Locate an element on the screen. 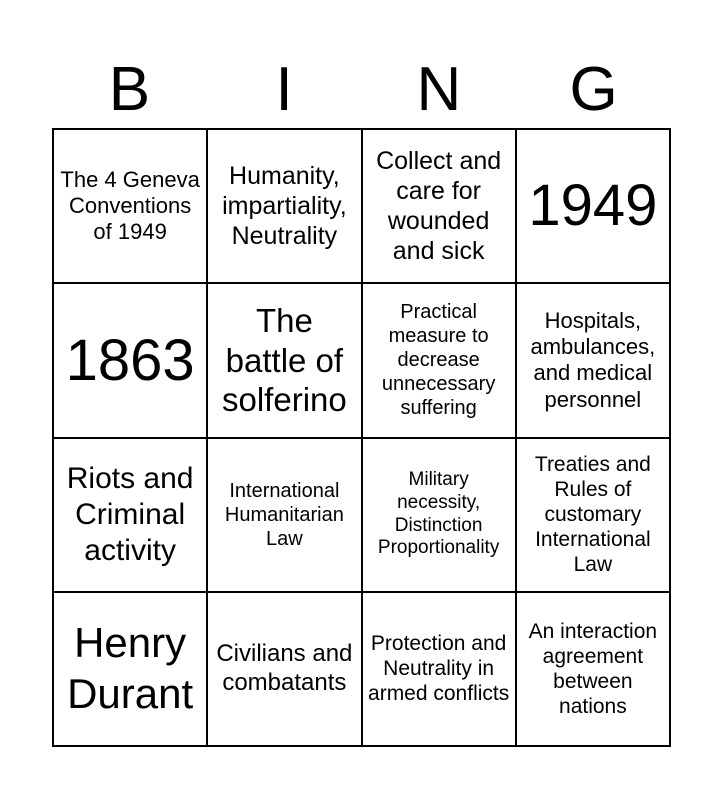 Image resolution: width=723 pixels, height=800 pixels. cell-text: Humanity, impartiality, Neutrality is located at coordinates (284, 206).